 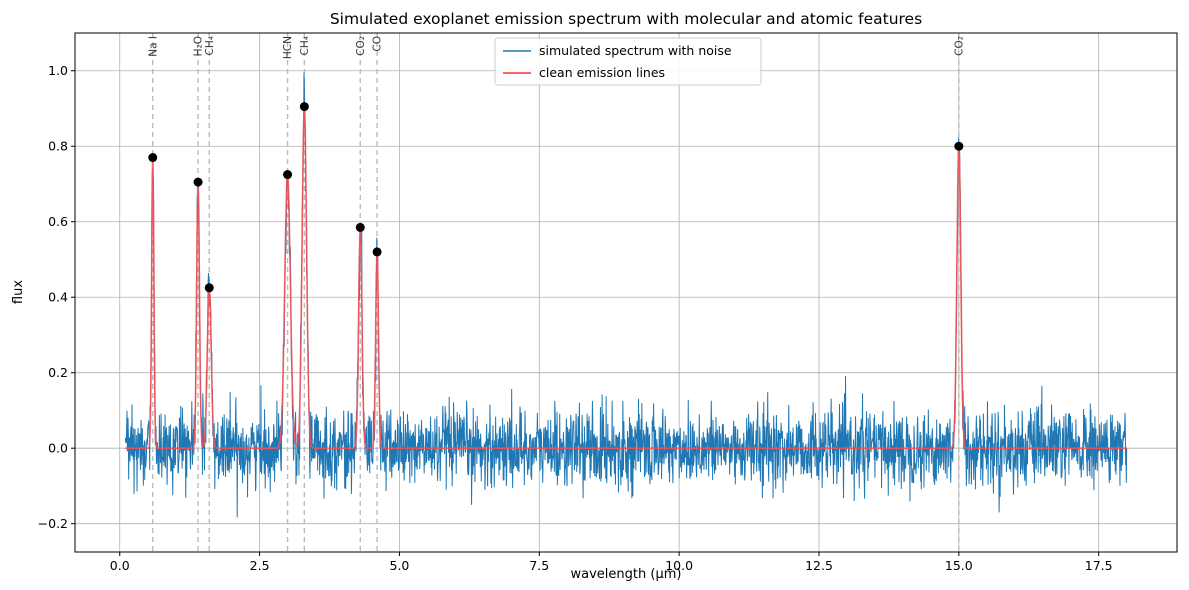 I want to click on y-tick-label-0: −0.2, so click(x=53, y=523).